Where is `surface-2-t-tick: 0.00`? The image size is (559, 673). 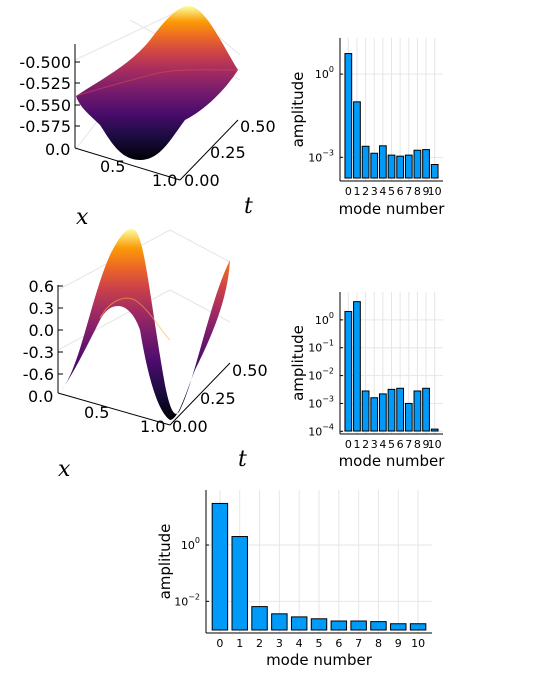 surface-2-t-tick: 0.00 is located at coordinates (190, 426).